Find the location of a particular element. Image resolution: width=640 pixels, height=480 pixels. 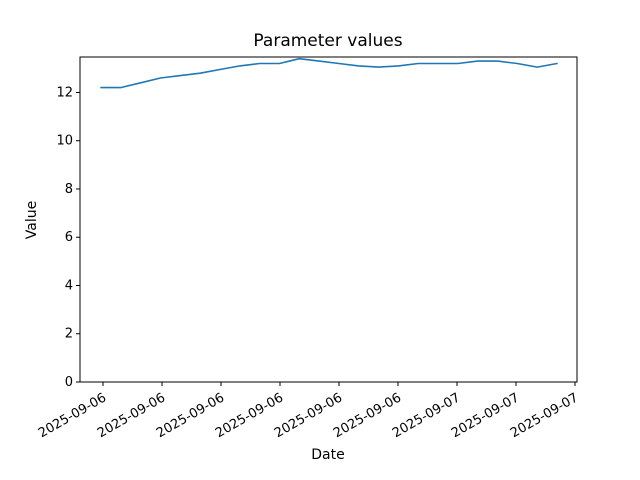

y-tick-label: 10 is located at coordinates (64, 141).